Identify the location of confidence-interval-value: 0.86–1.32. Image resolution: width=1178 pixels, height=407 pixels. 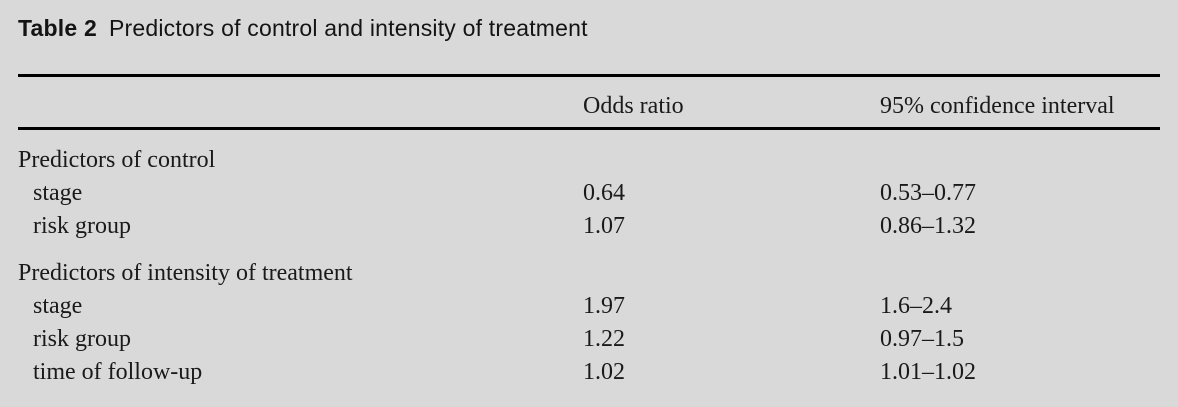
(928, 226).